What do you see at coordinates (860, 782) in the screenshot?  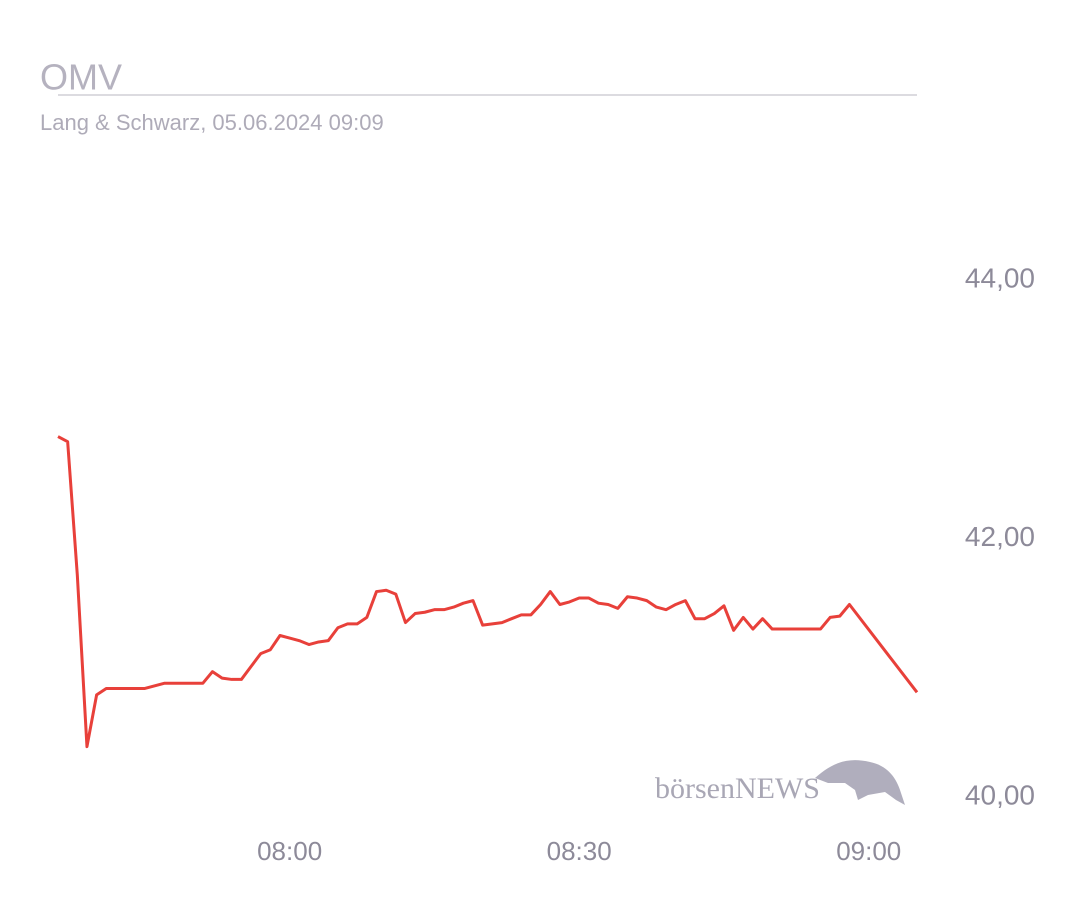 I see `watermark-bull` at bounding box center [860, 782].